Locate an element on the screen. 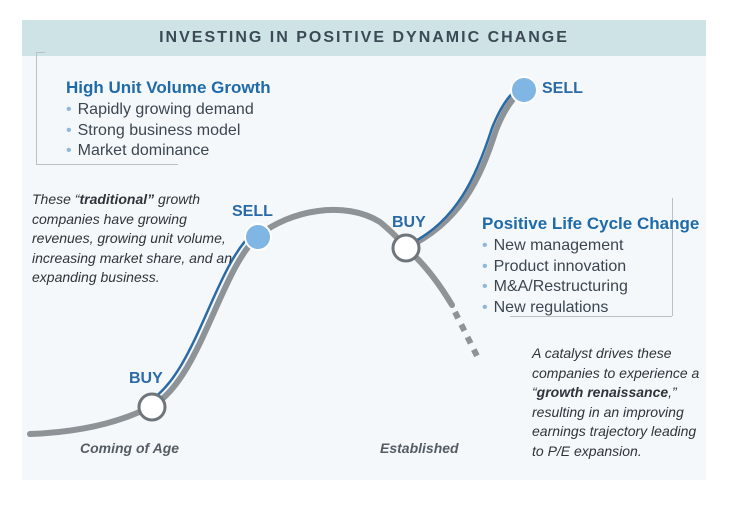 This screenshot has height=506, width=733. left-bracket is located at coordinates (40, 108).